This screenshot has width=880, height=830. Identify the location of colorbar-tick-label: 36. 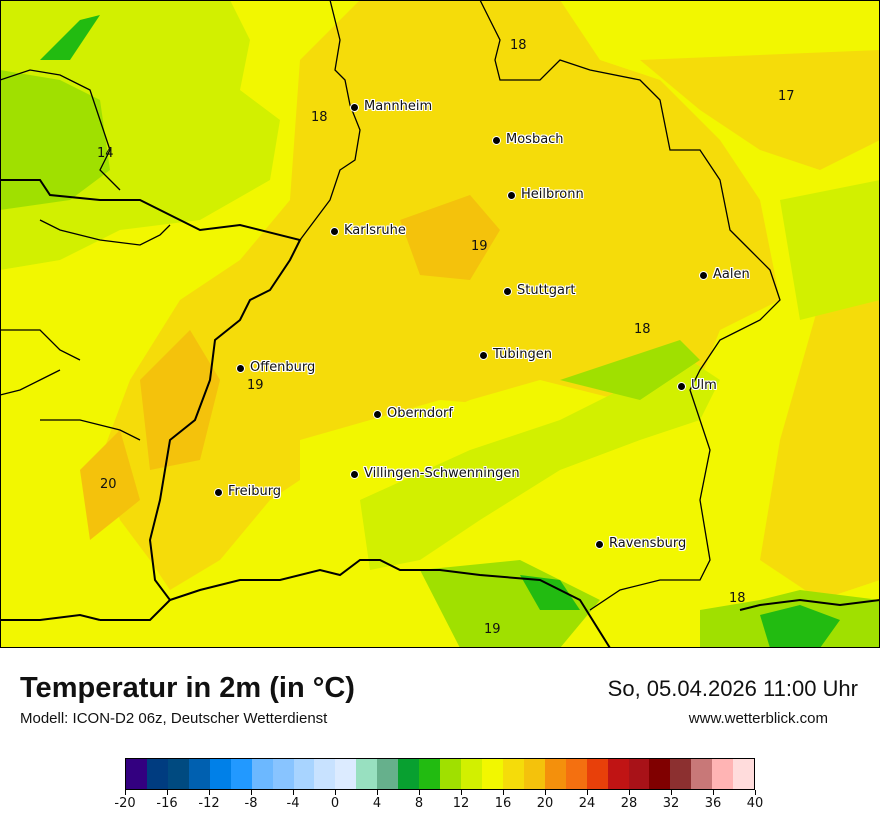
(713, 803).